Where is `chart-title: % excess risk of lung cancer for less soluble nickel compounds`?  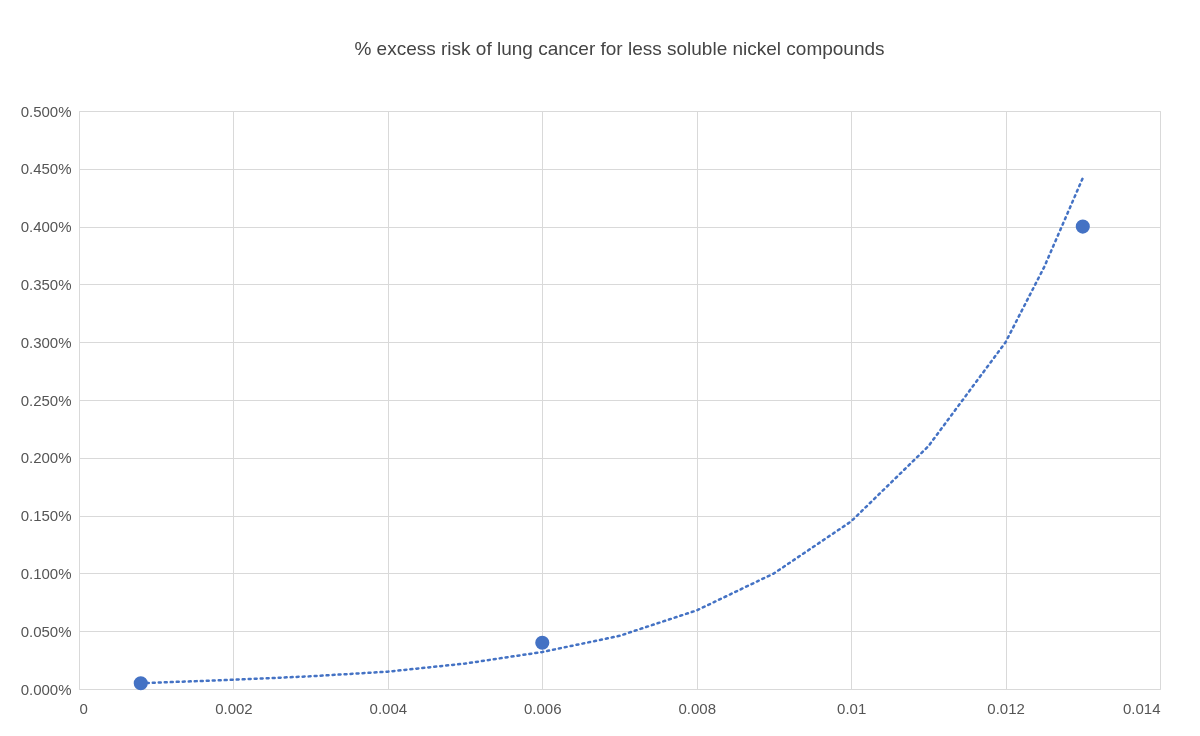 chart-title: % excess risk of lung cancer for less soluble nickel compounds is located at coordinates (619, 48).